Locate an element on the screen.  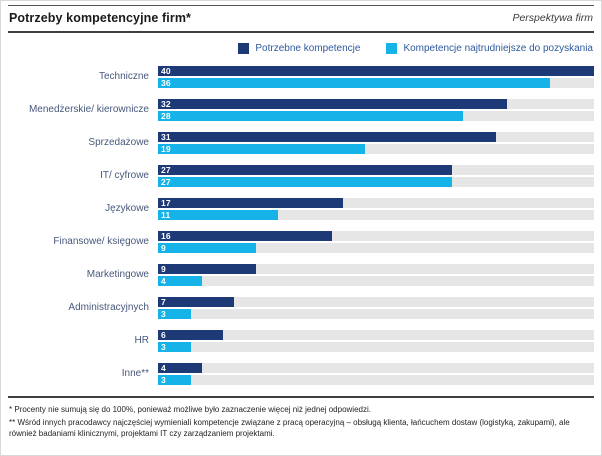
chart-row: Menedżerskie/ kierownicze 32 28 is located at coordinates (301, 110).